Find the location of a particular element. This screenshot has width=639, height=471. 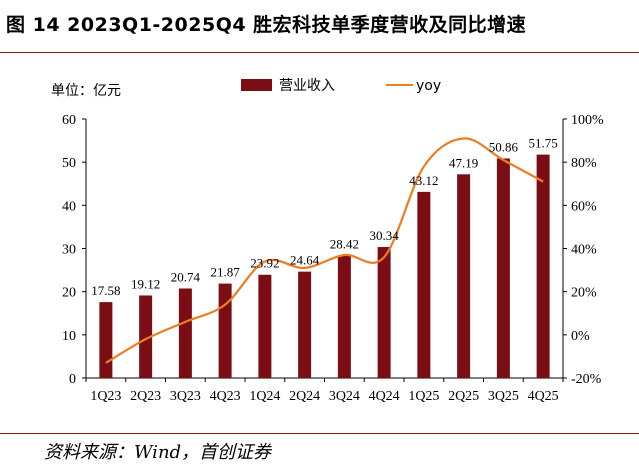

y-left-tick-label: 60 is located at coordinates (69, 120).